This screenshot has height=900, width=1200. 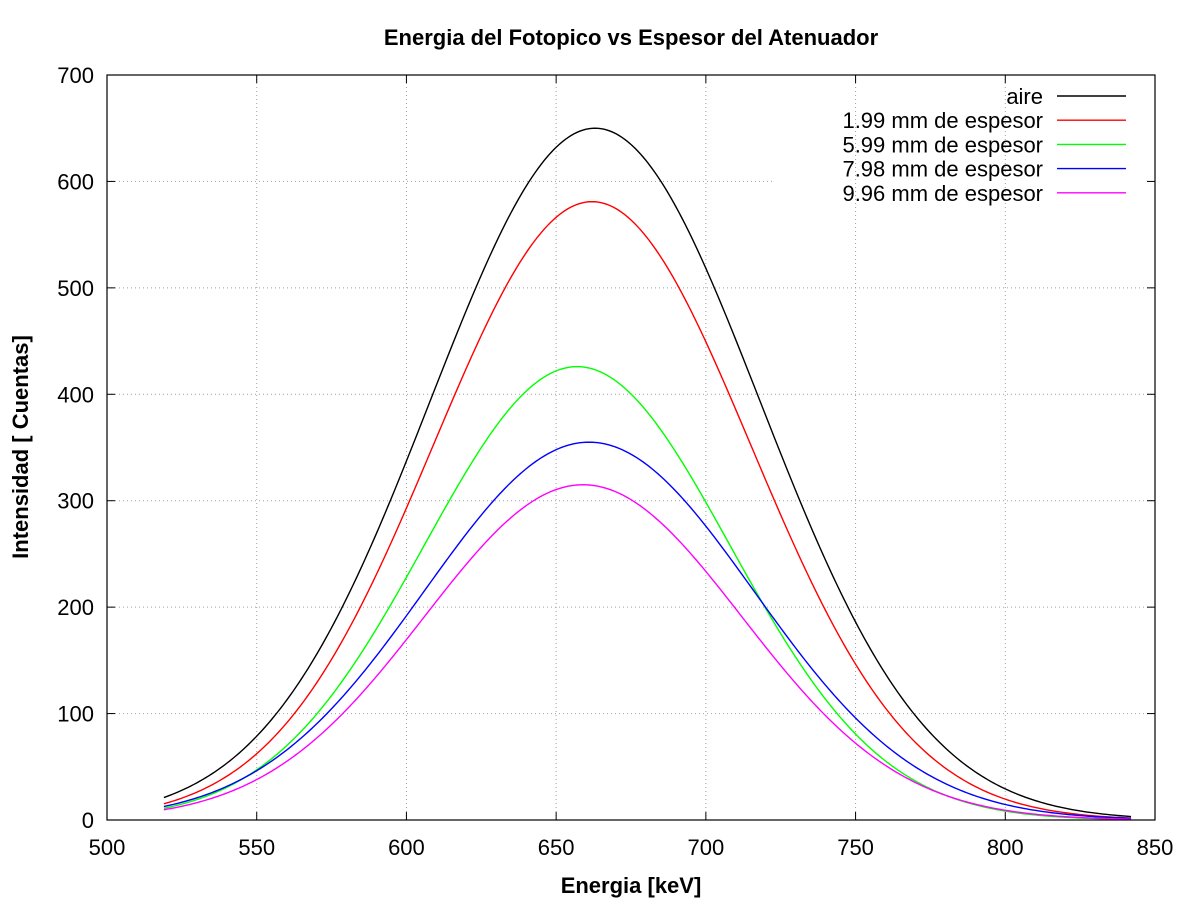 I want to click on y-tick-label: 500, so click(x=75, y=288).